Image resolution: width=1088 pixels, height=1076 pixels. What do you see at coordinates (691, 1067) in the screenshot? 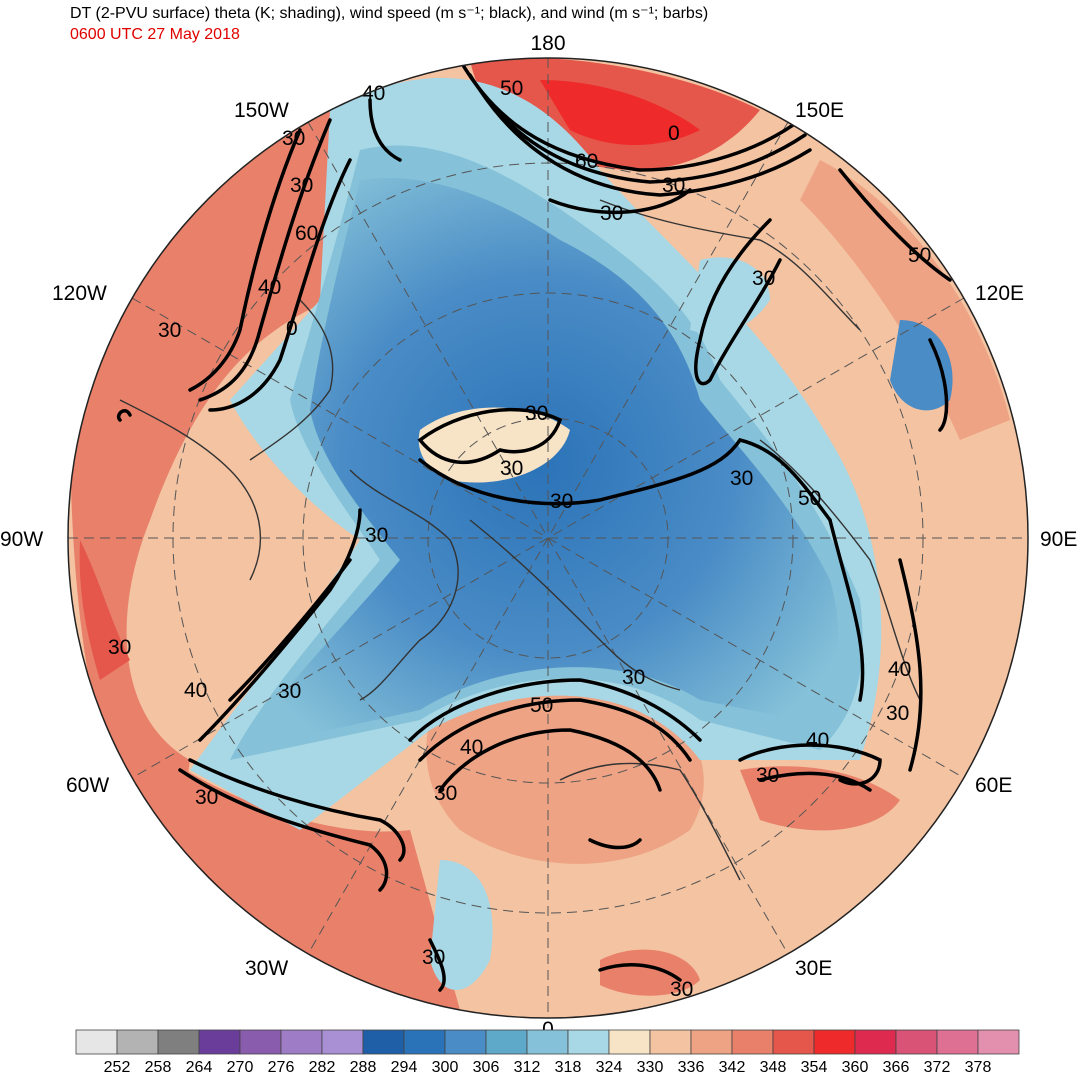
I see `colorbar-tick-label: 336` at bounding box center [691, 1067].